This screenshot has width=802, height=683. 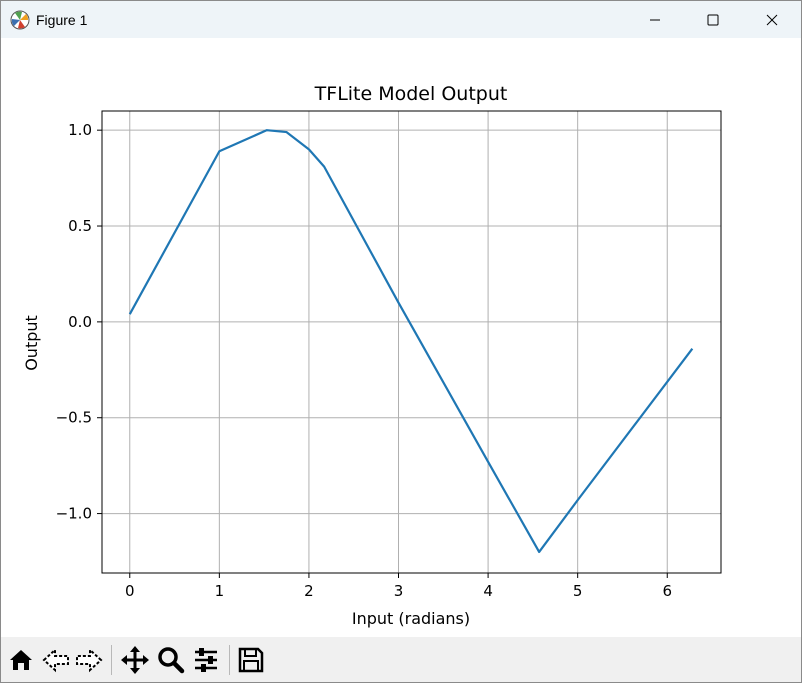 I want to click on close-button, so click(x=772, y=19).